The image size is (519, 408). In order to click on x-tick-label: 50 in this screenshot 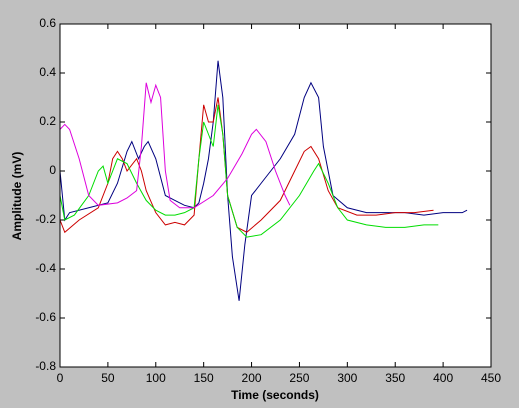, I will do `click(108, 378)`.